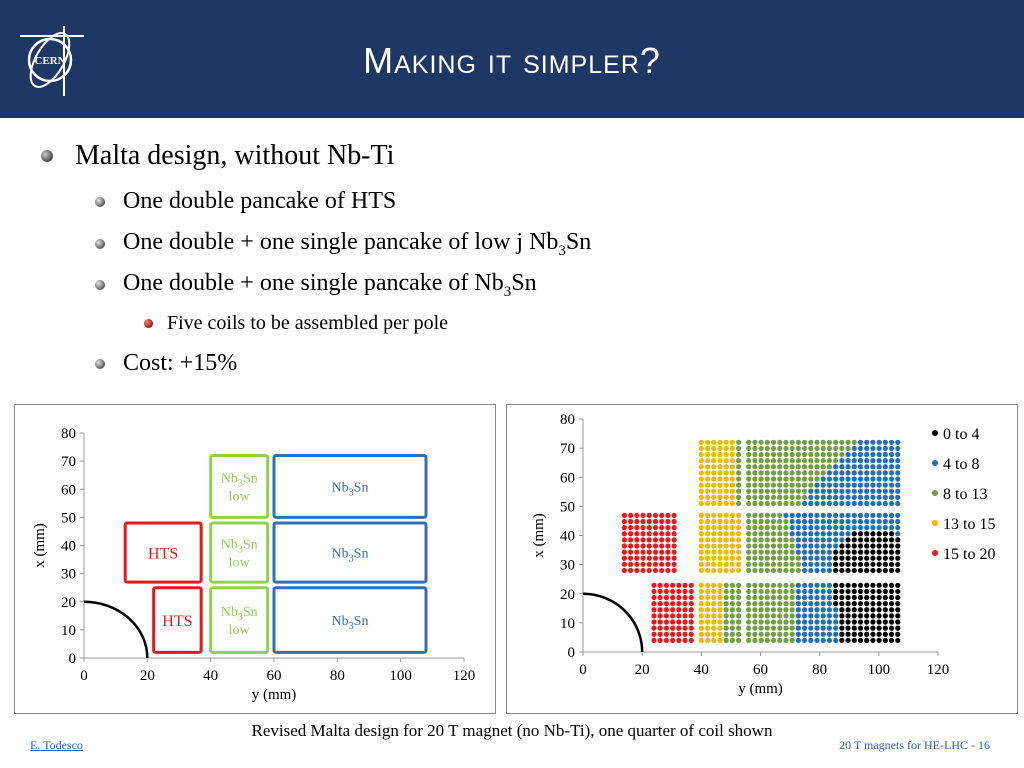  I want to click on x-tick-label: 120, so click(938, 670).